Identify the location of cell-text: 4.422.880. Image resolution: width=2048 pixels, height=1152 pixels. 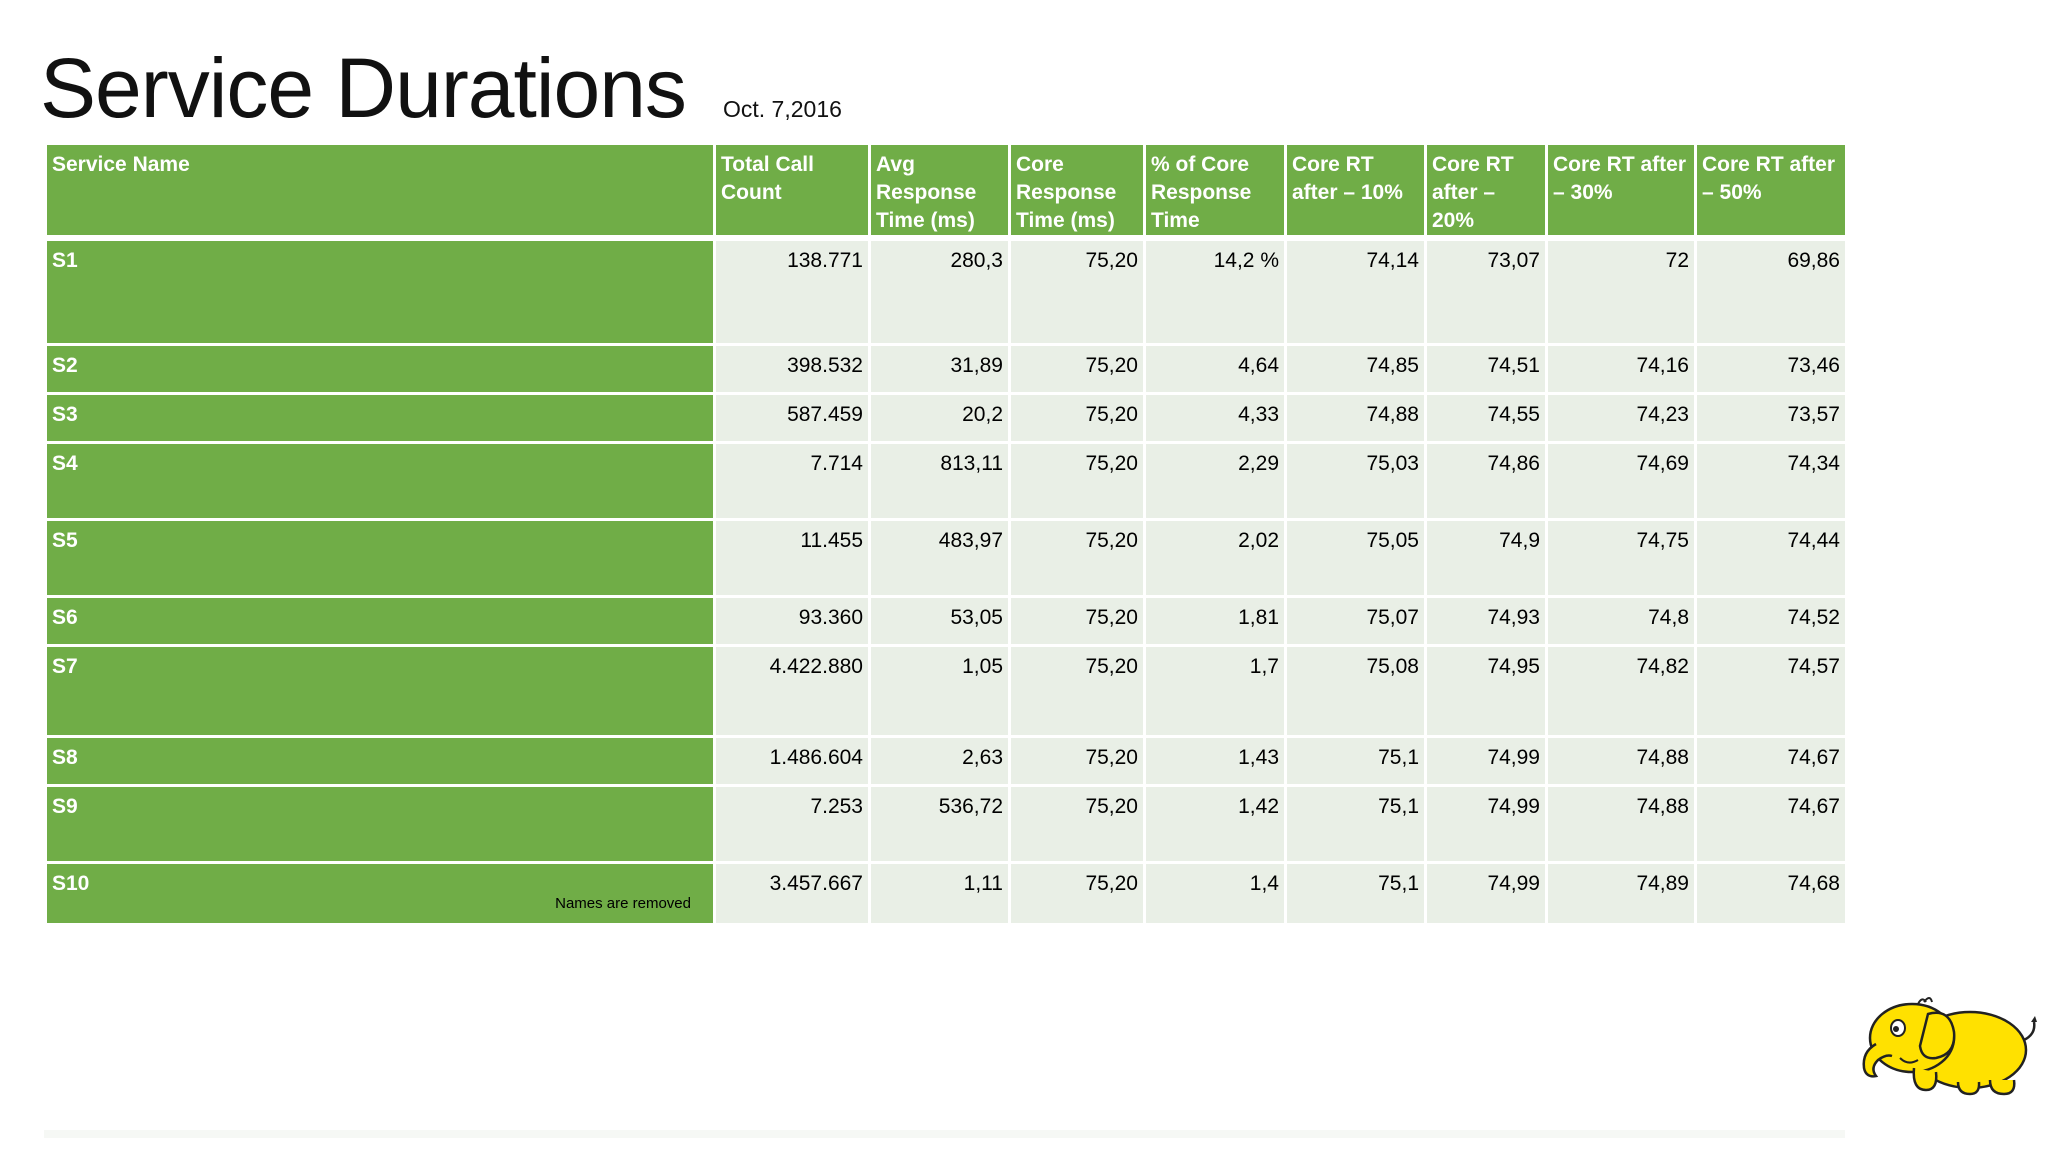
(816, 666).